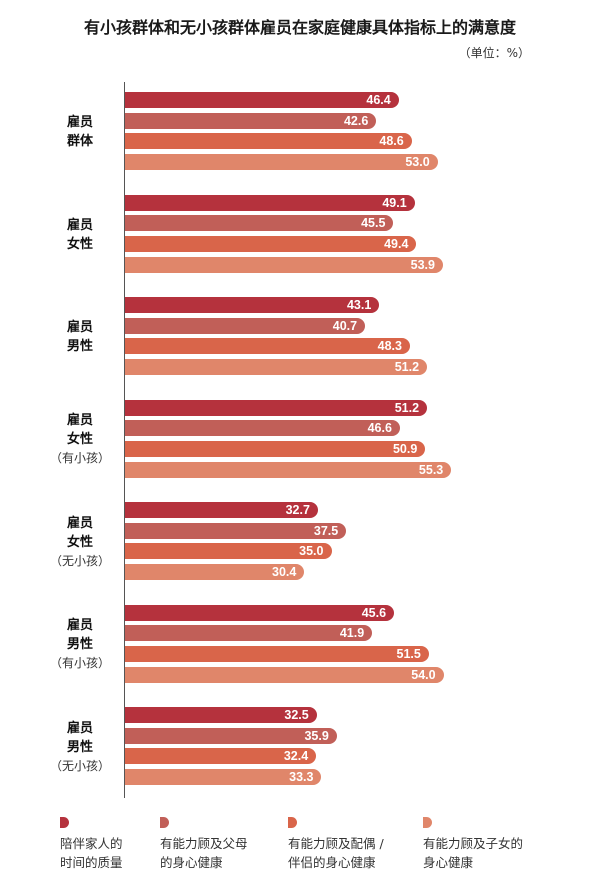 This screenshot has width=600, height=886. Describe the element at coordinates (259, 223) in the screenshot. I see `bar: 45.5` at that location.